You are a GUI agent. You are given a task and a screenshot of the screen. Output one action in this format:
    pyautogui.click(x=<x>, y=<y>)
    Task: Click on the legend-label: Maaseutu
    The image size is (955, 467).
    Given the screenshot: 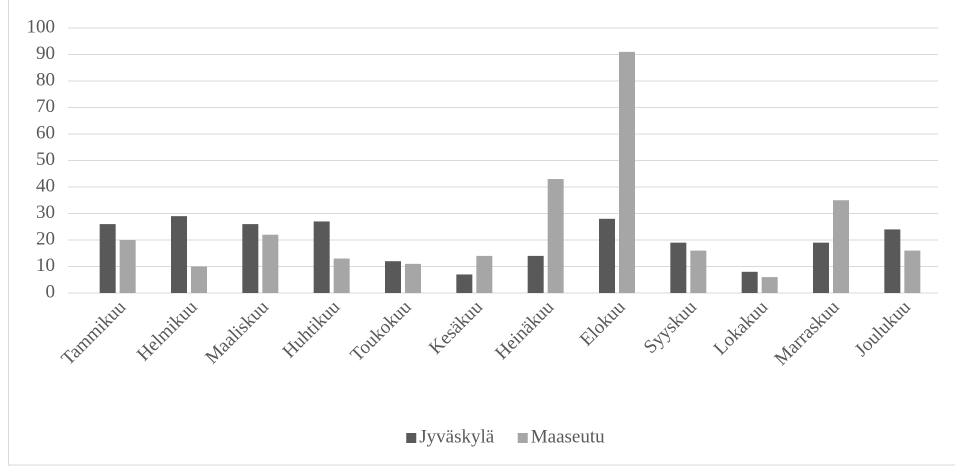 What is the action you would take?
    pyautogui.click(x=568, y=436)
    